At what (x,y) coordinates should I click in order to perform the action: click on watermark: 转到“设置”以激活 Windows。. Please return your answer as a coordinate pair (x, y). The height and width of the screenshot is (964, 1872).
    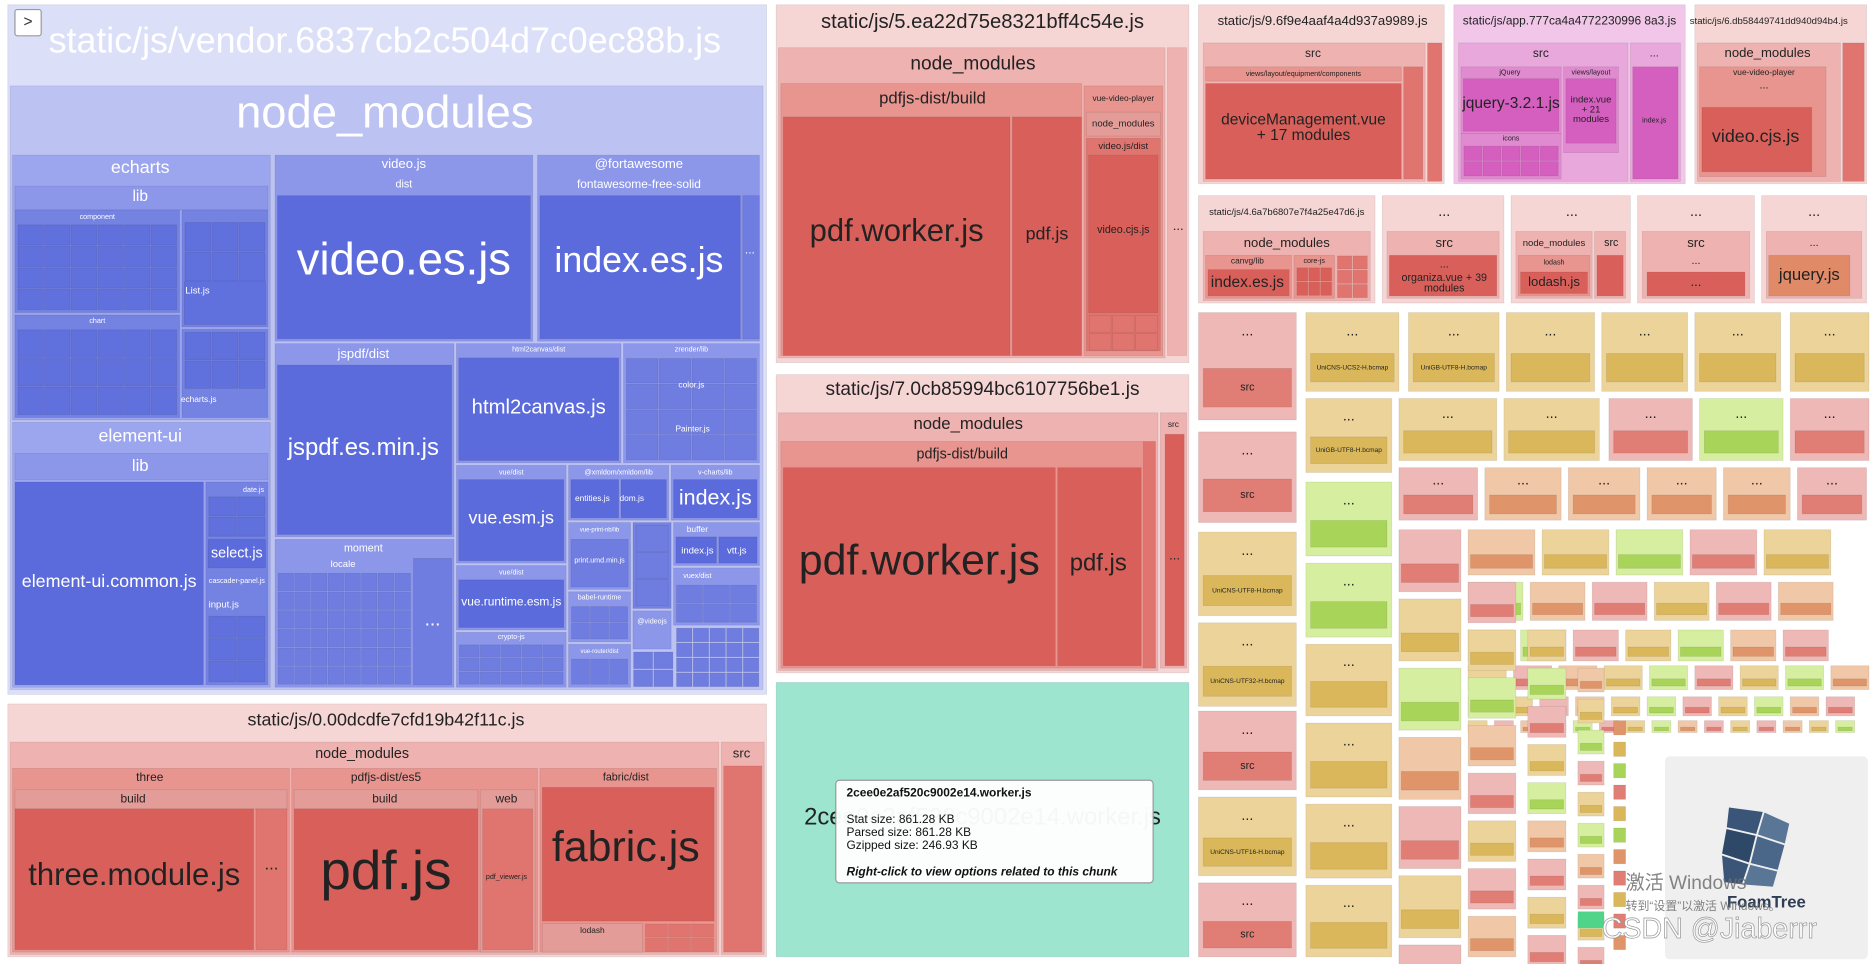
    Looking at the image, I should click on (1703, 906).